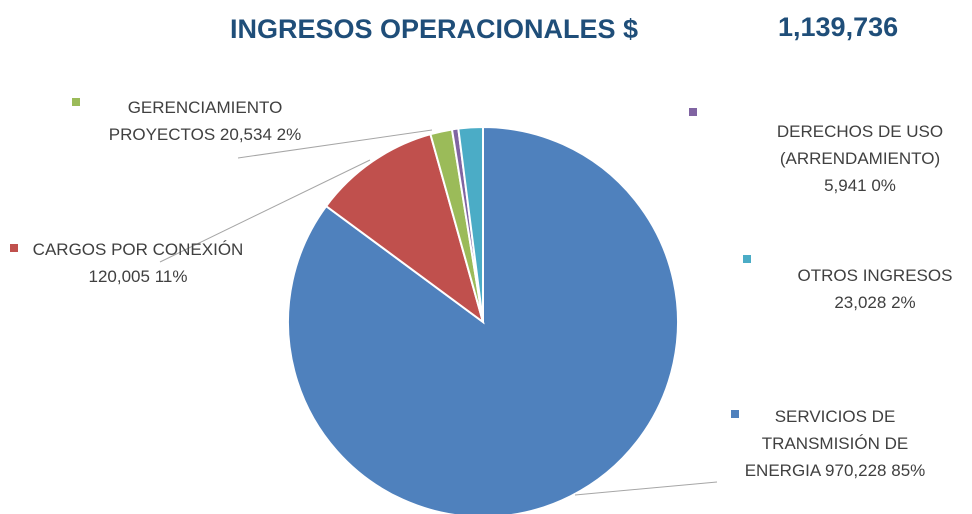 The image size is (972, 514). I want to click on value-label: 970,228, so click(856, 470).